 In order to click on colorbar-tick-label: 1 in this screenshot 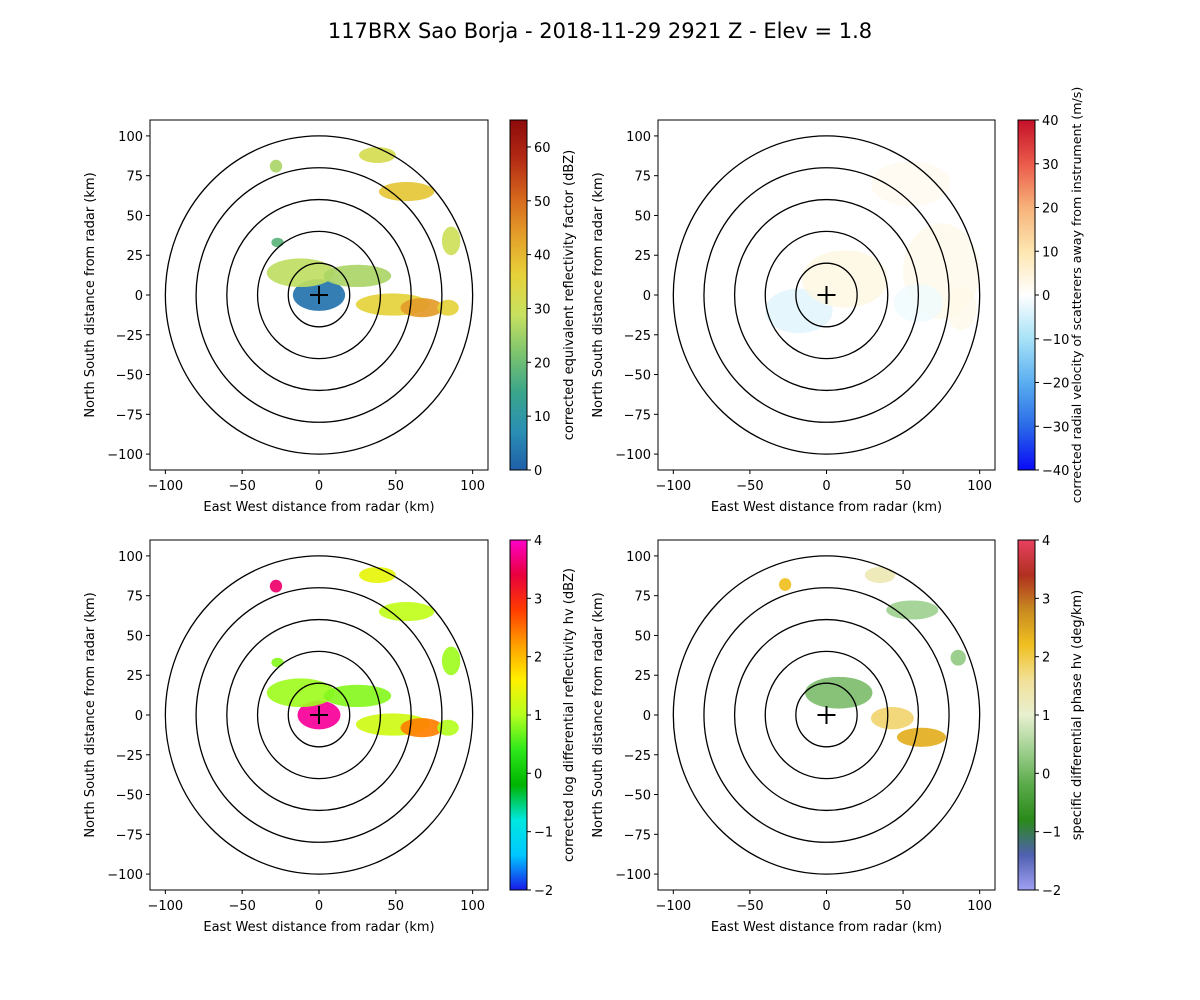, I will do `click(1046, 716)`.